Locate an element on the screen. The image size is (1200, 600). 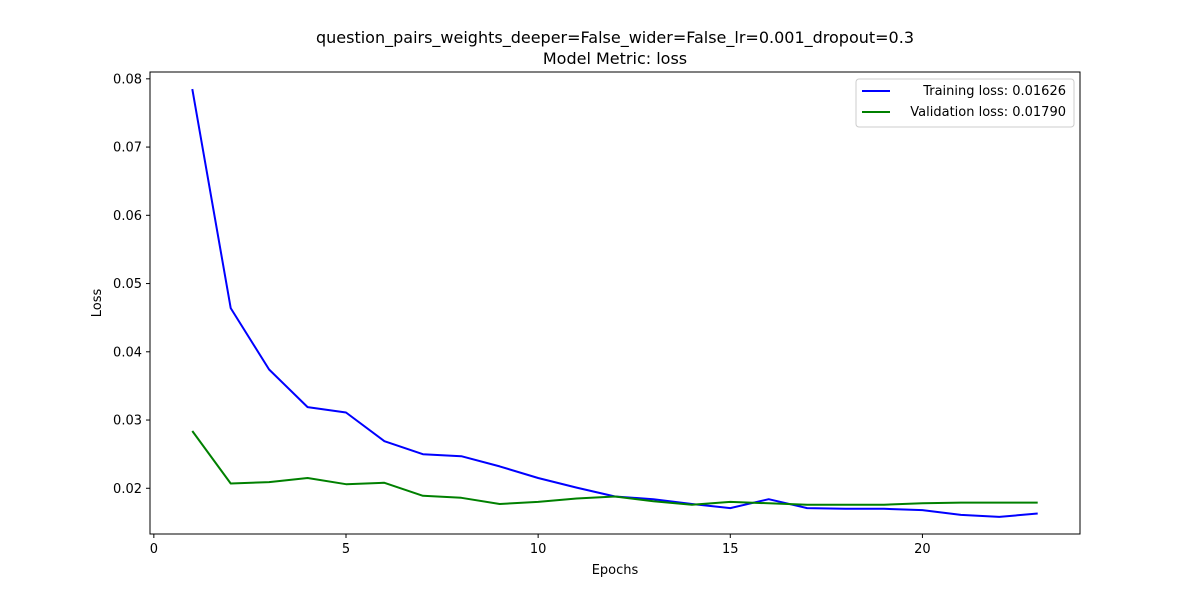
x-axis-ticks: 0 5 10 15 20 is located at coordinates (540, 545).